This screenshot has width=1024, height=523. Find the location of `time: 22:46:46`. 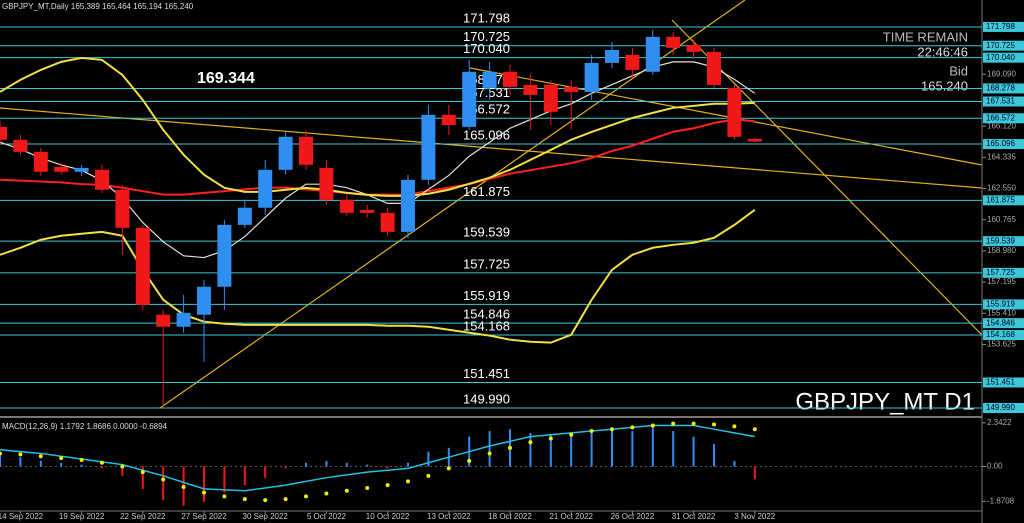

time: 22:46:46 is located at coordinates (942, 51).